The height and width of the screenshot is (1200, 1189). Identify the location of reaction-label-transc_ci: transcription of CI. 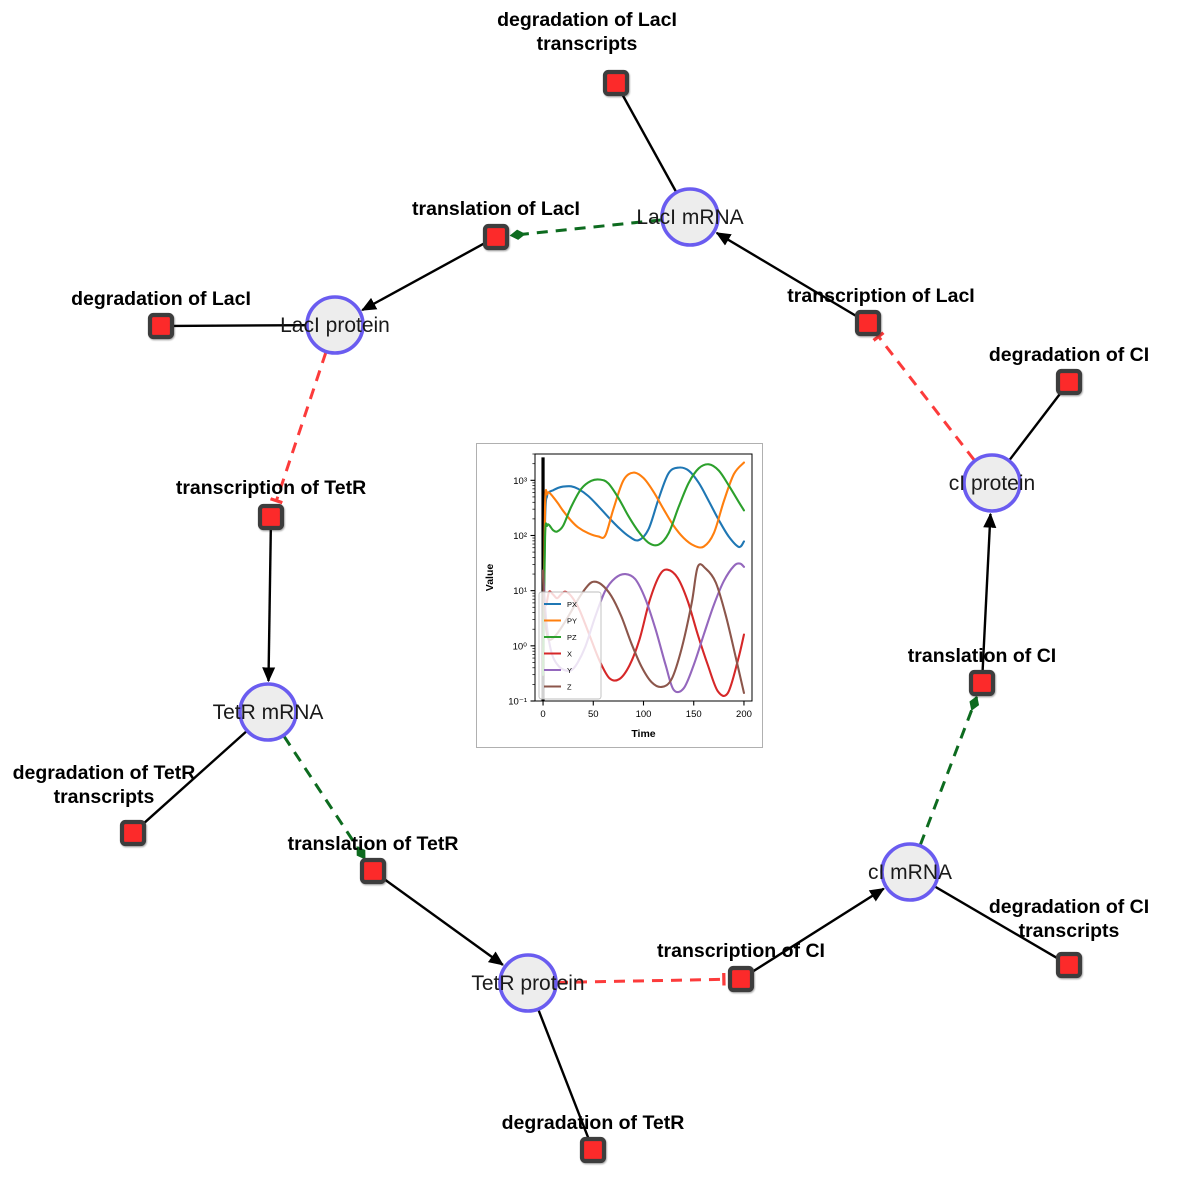
(741, 951).